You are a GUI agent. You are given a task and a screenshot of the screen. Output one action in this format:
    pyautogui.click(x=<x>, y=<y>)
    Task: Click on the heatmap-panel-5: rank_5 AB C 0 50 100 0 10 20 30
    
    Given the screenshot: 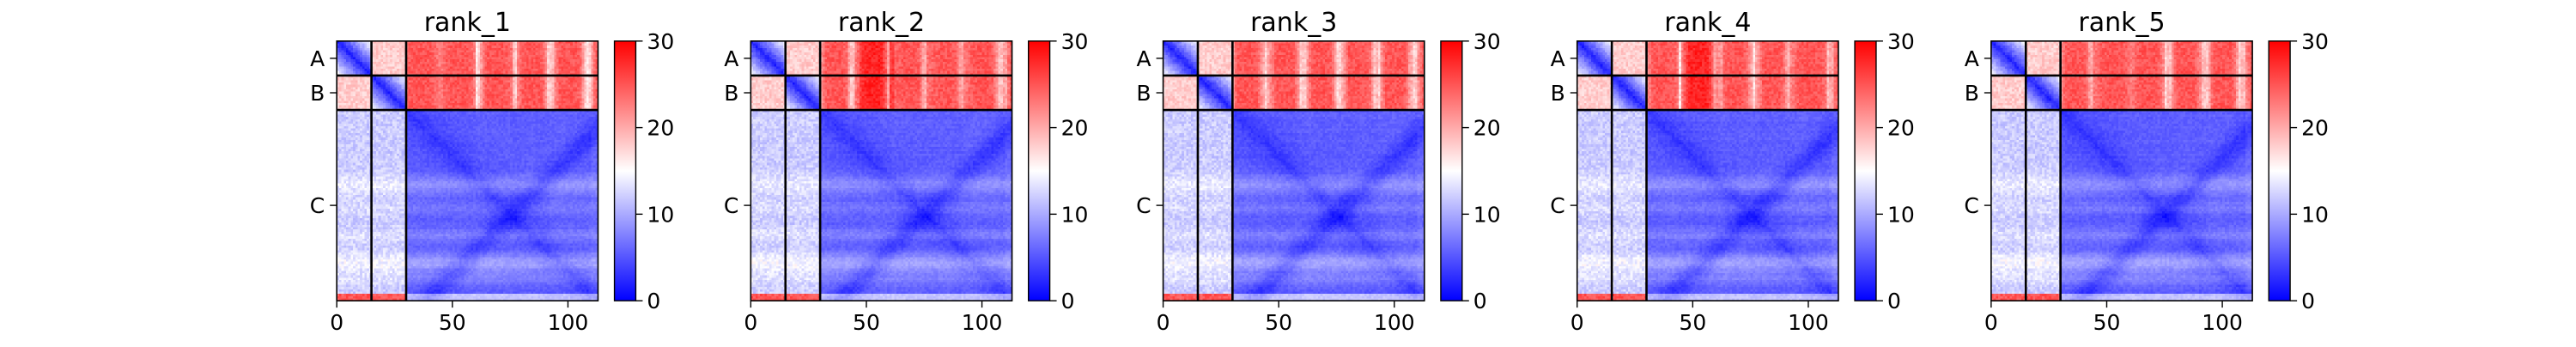 What is the action you would take?
    pyautogui.click(x=2146, y=171)
    